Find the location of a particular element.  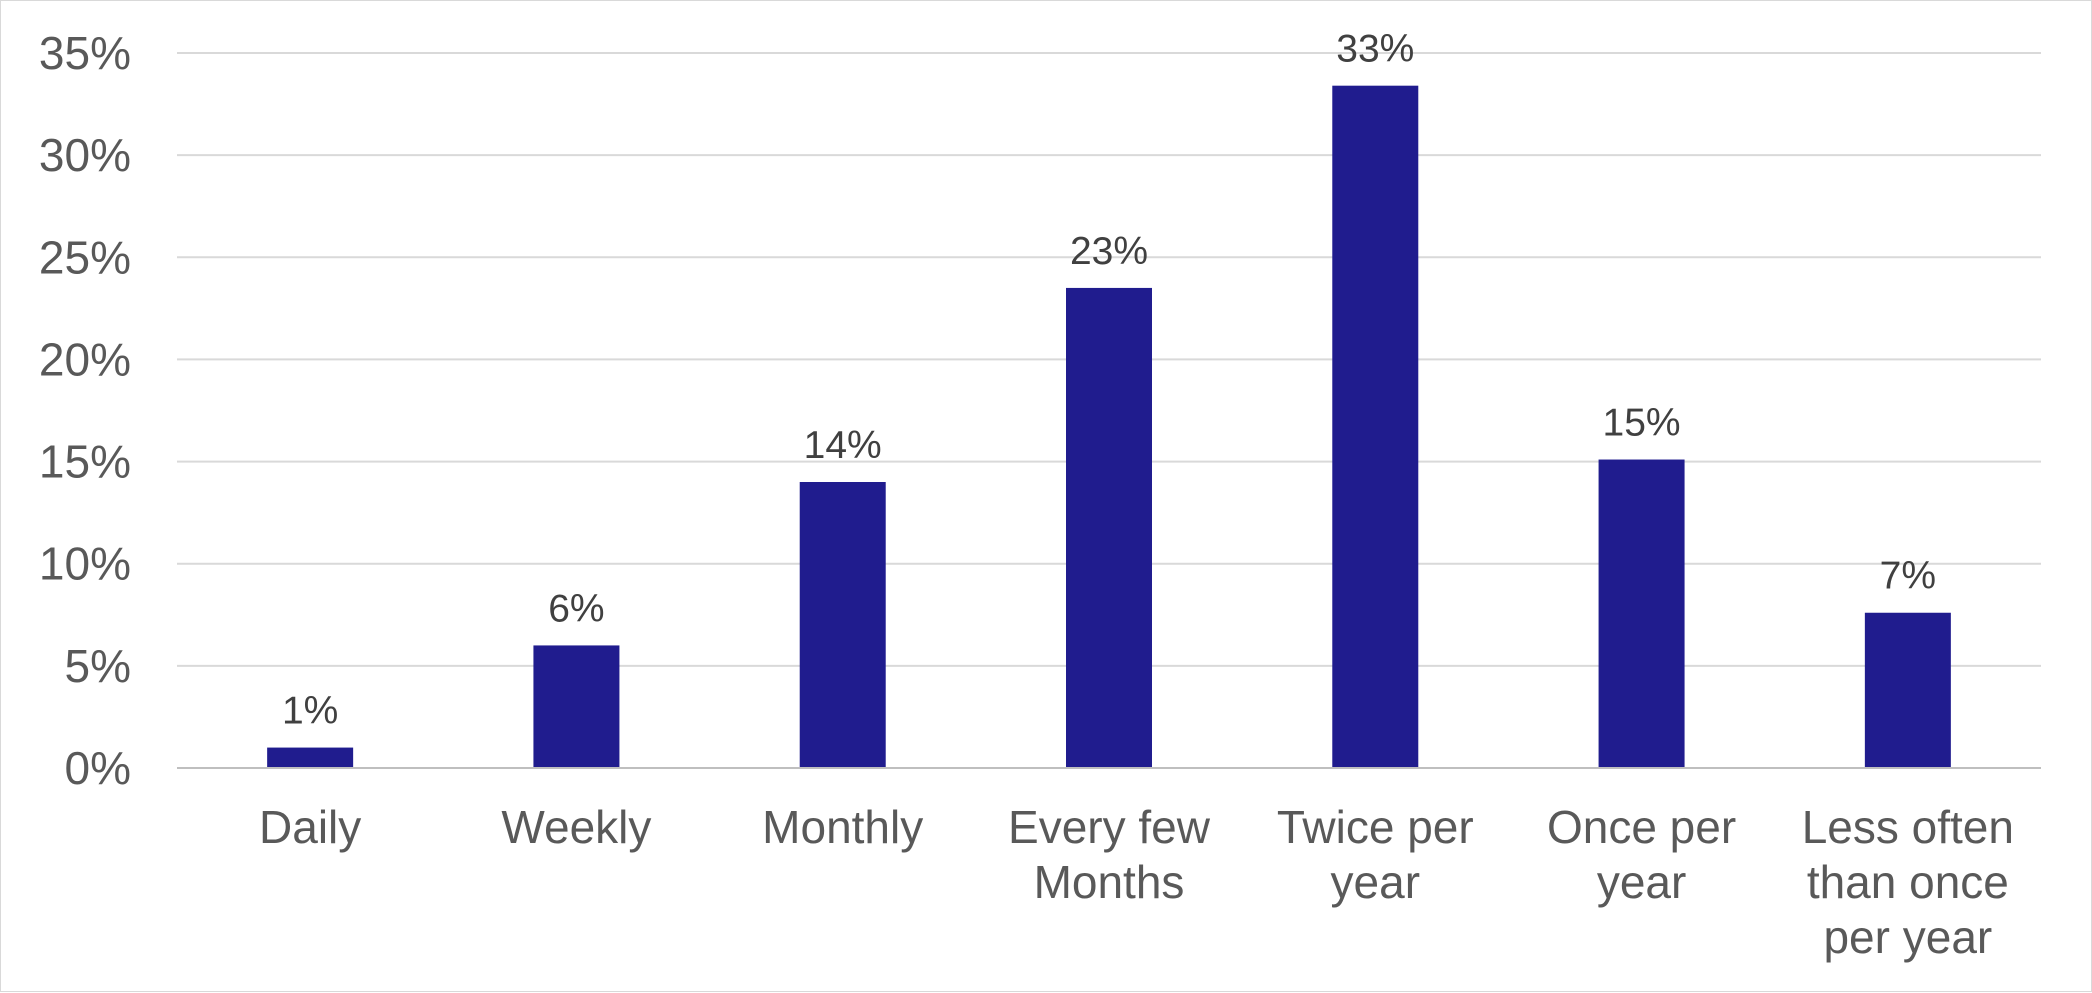

x-tick-label: Twice per year is located at coordinates (1375, 854).